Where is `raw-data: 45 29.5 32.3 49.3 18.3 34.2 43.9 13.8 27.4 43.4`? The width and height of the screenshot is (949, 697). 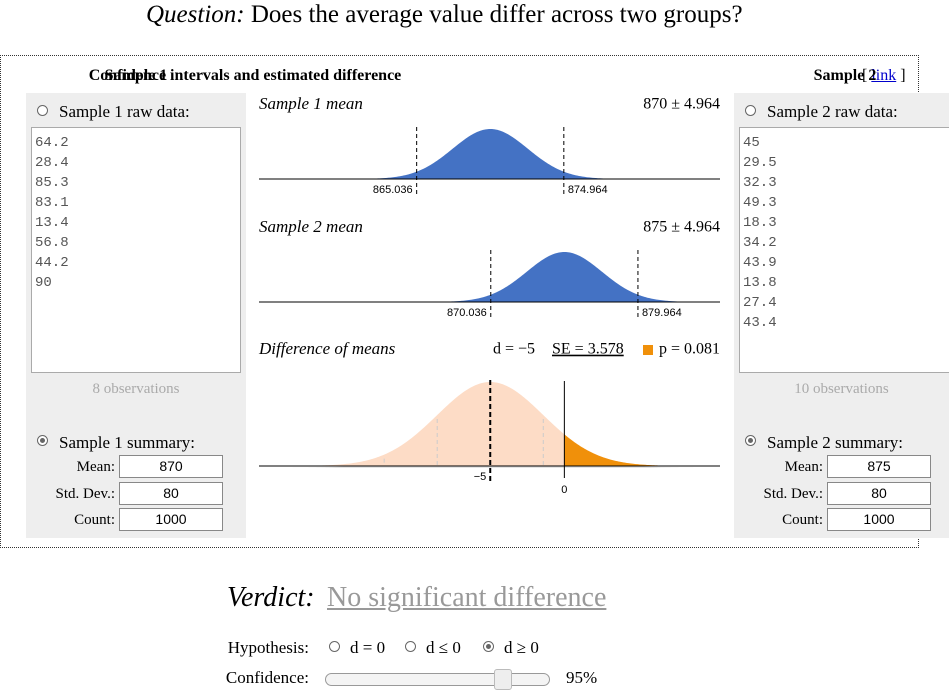
raw-data: 45 29.5 32.3 49.3 18.3 34.2 43.9 13.8 27.4 43.4 is located at coordinates (844, 250).